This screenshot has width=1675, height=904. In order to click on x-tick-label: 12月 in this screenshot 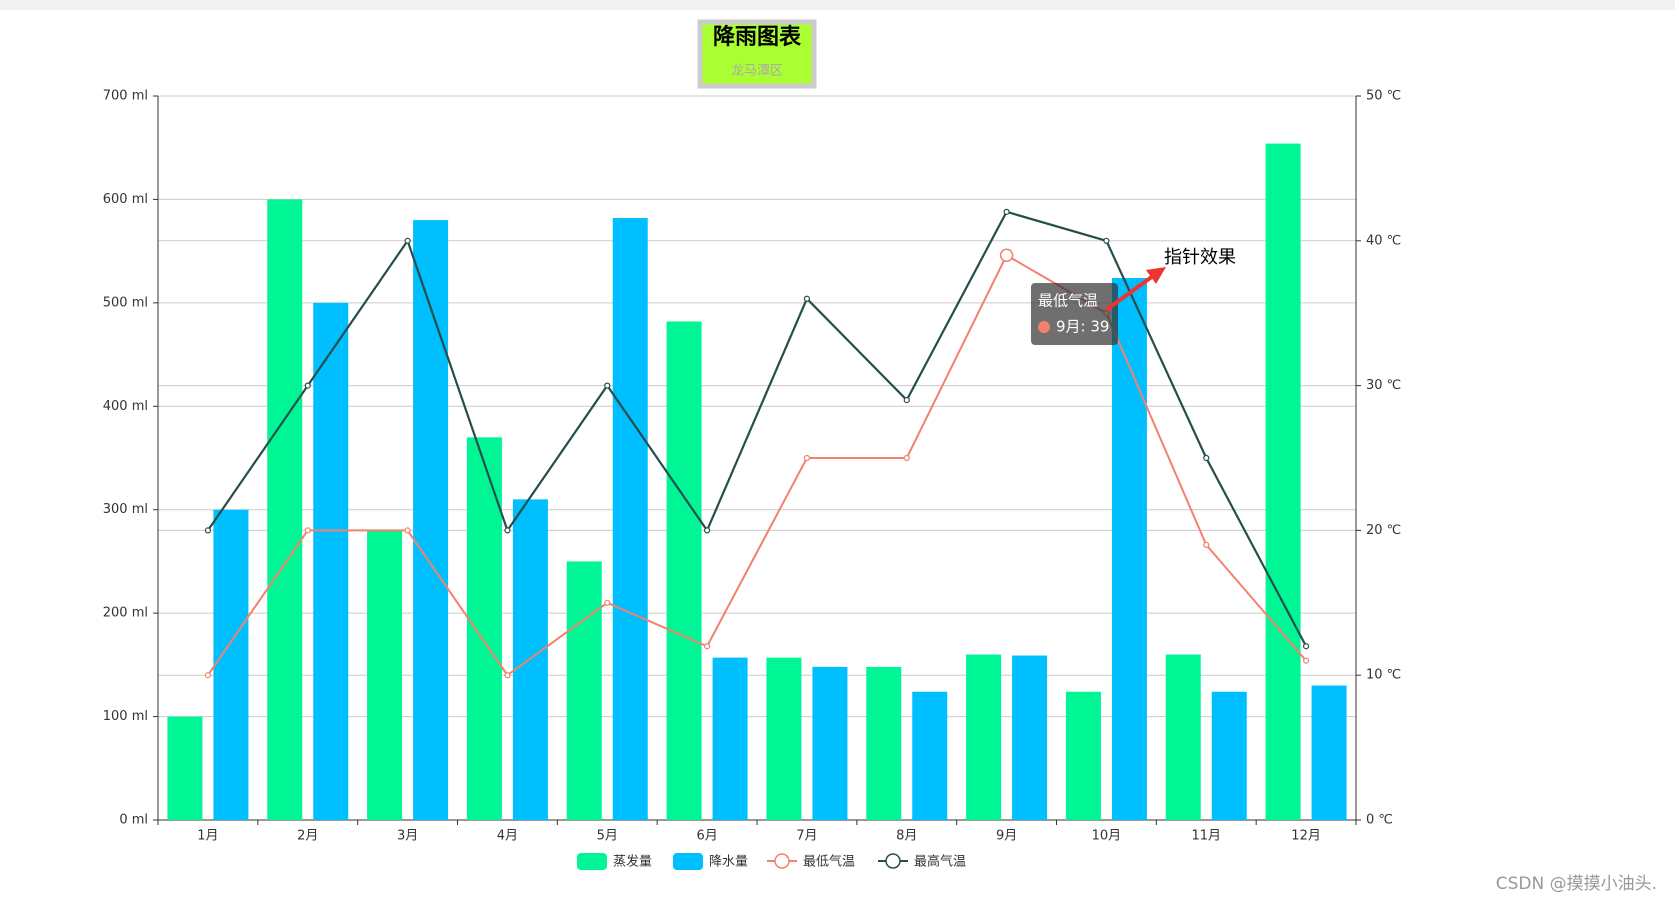, I will do `click(1306, 836)`.